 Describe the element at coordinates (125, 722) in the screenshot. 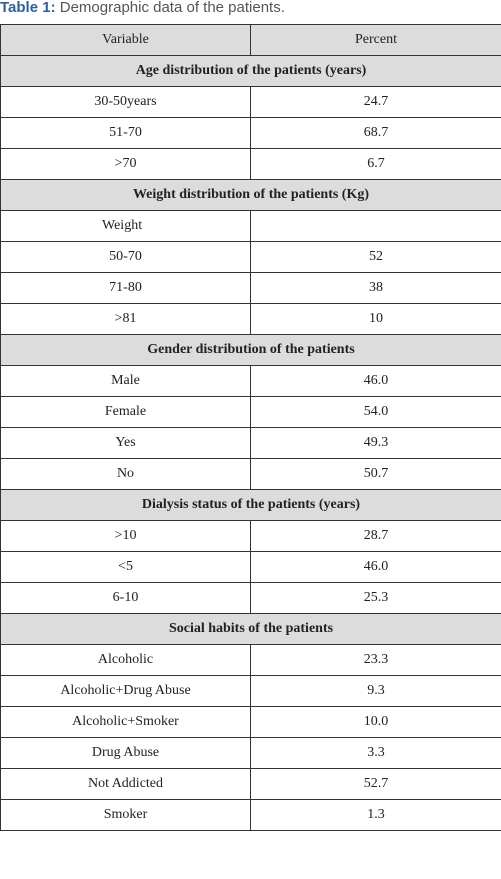

I see `cell-variable: Alcoholic+Smoker` at that location.